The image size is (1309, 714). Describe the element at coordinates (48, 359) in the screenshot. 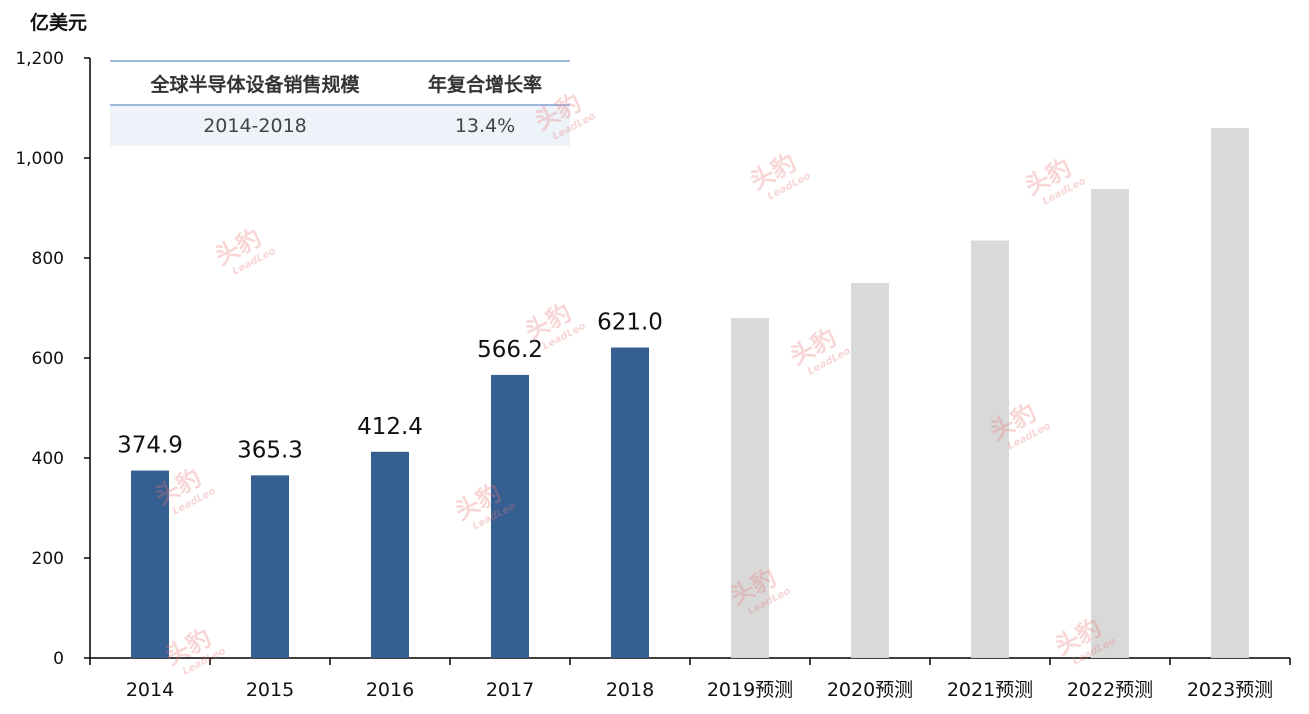

I see `y-tick-label: 600` at that location.